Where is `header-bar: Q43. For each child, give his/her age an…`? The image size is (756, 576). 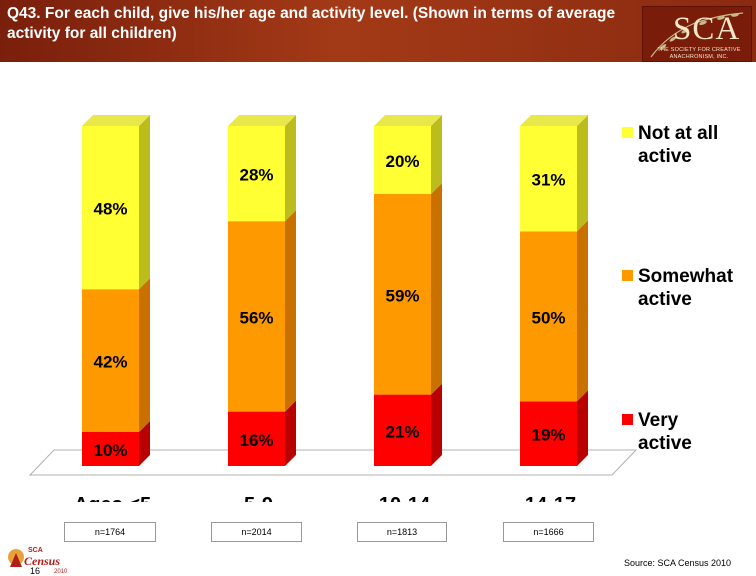 header-bar: Q43. For each child, give his/her age an… is located at coordinates (378, 31).